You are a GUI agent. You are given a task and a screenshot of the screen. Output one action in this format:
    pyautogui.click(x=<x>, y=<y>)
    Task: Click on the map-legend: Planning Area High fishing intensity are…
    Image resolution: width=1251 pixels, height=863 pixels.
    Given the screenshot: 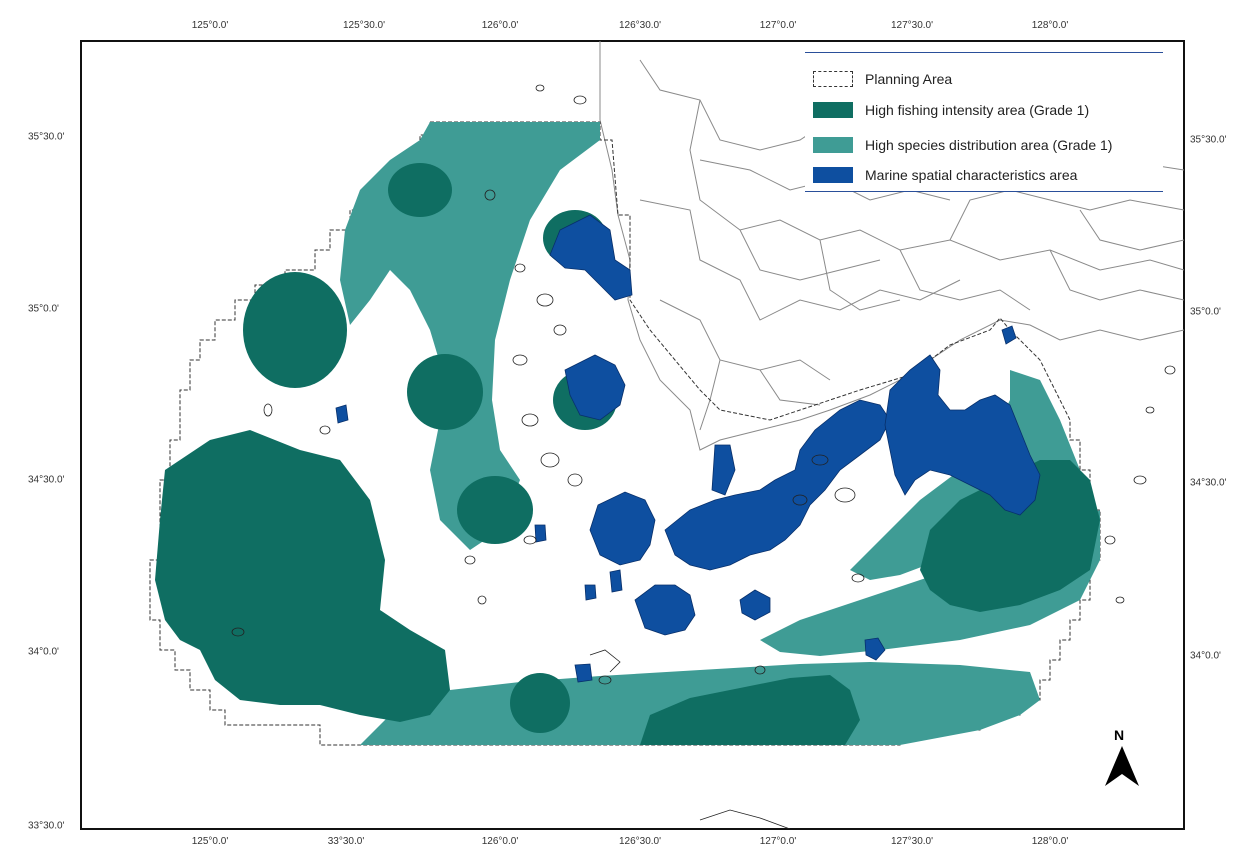 What is the action you would take?
    pyautogui.click(x=984, y=122)
    